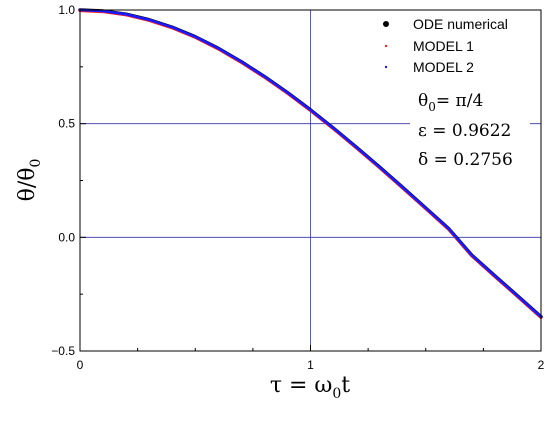  What do you see at coordinates (432, 107) in the screenshot?
I see `annotation-theta0-sub: 0` at bounding box center [432, 107].